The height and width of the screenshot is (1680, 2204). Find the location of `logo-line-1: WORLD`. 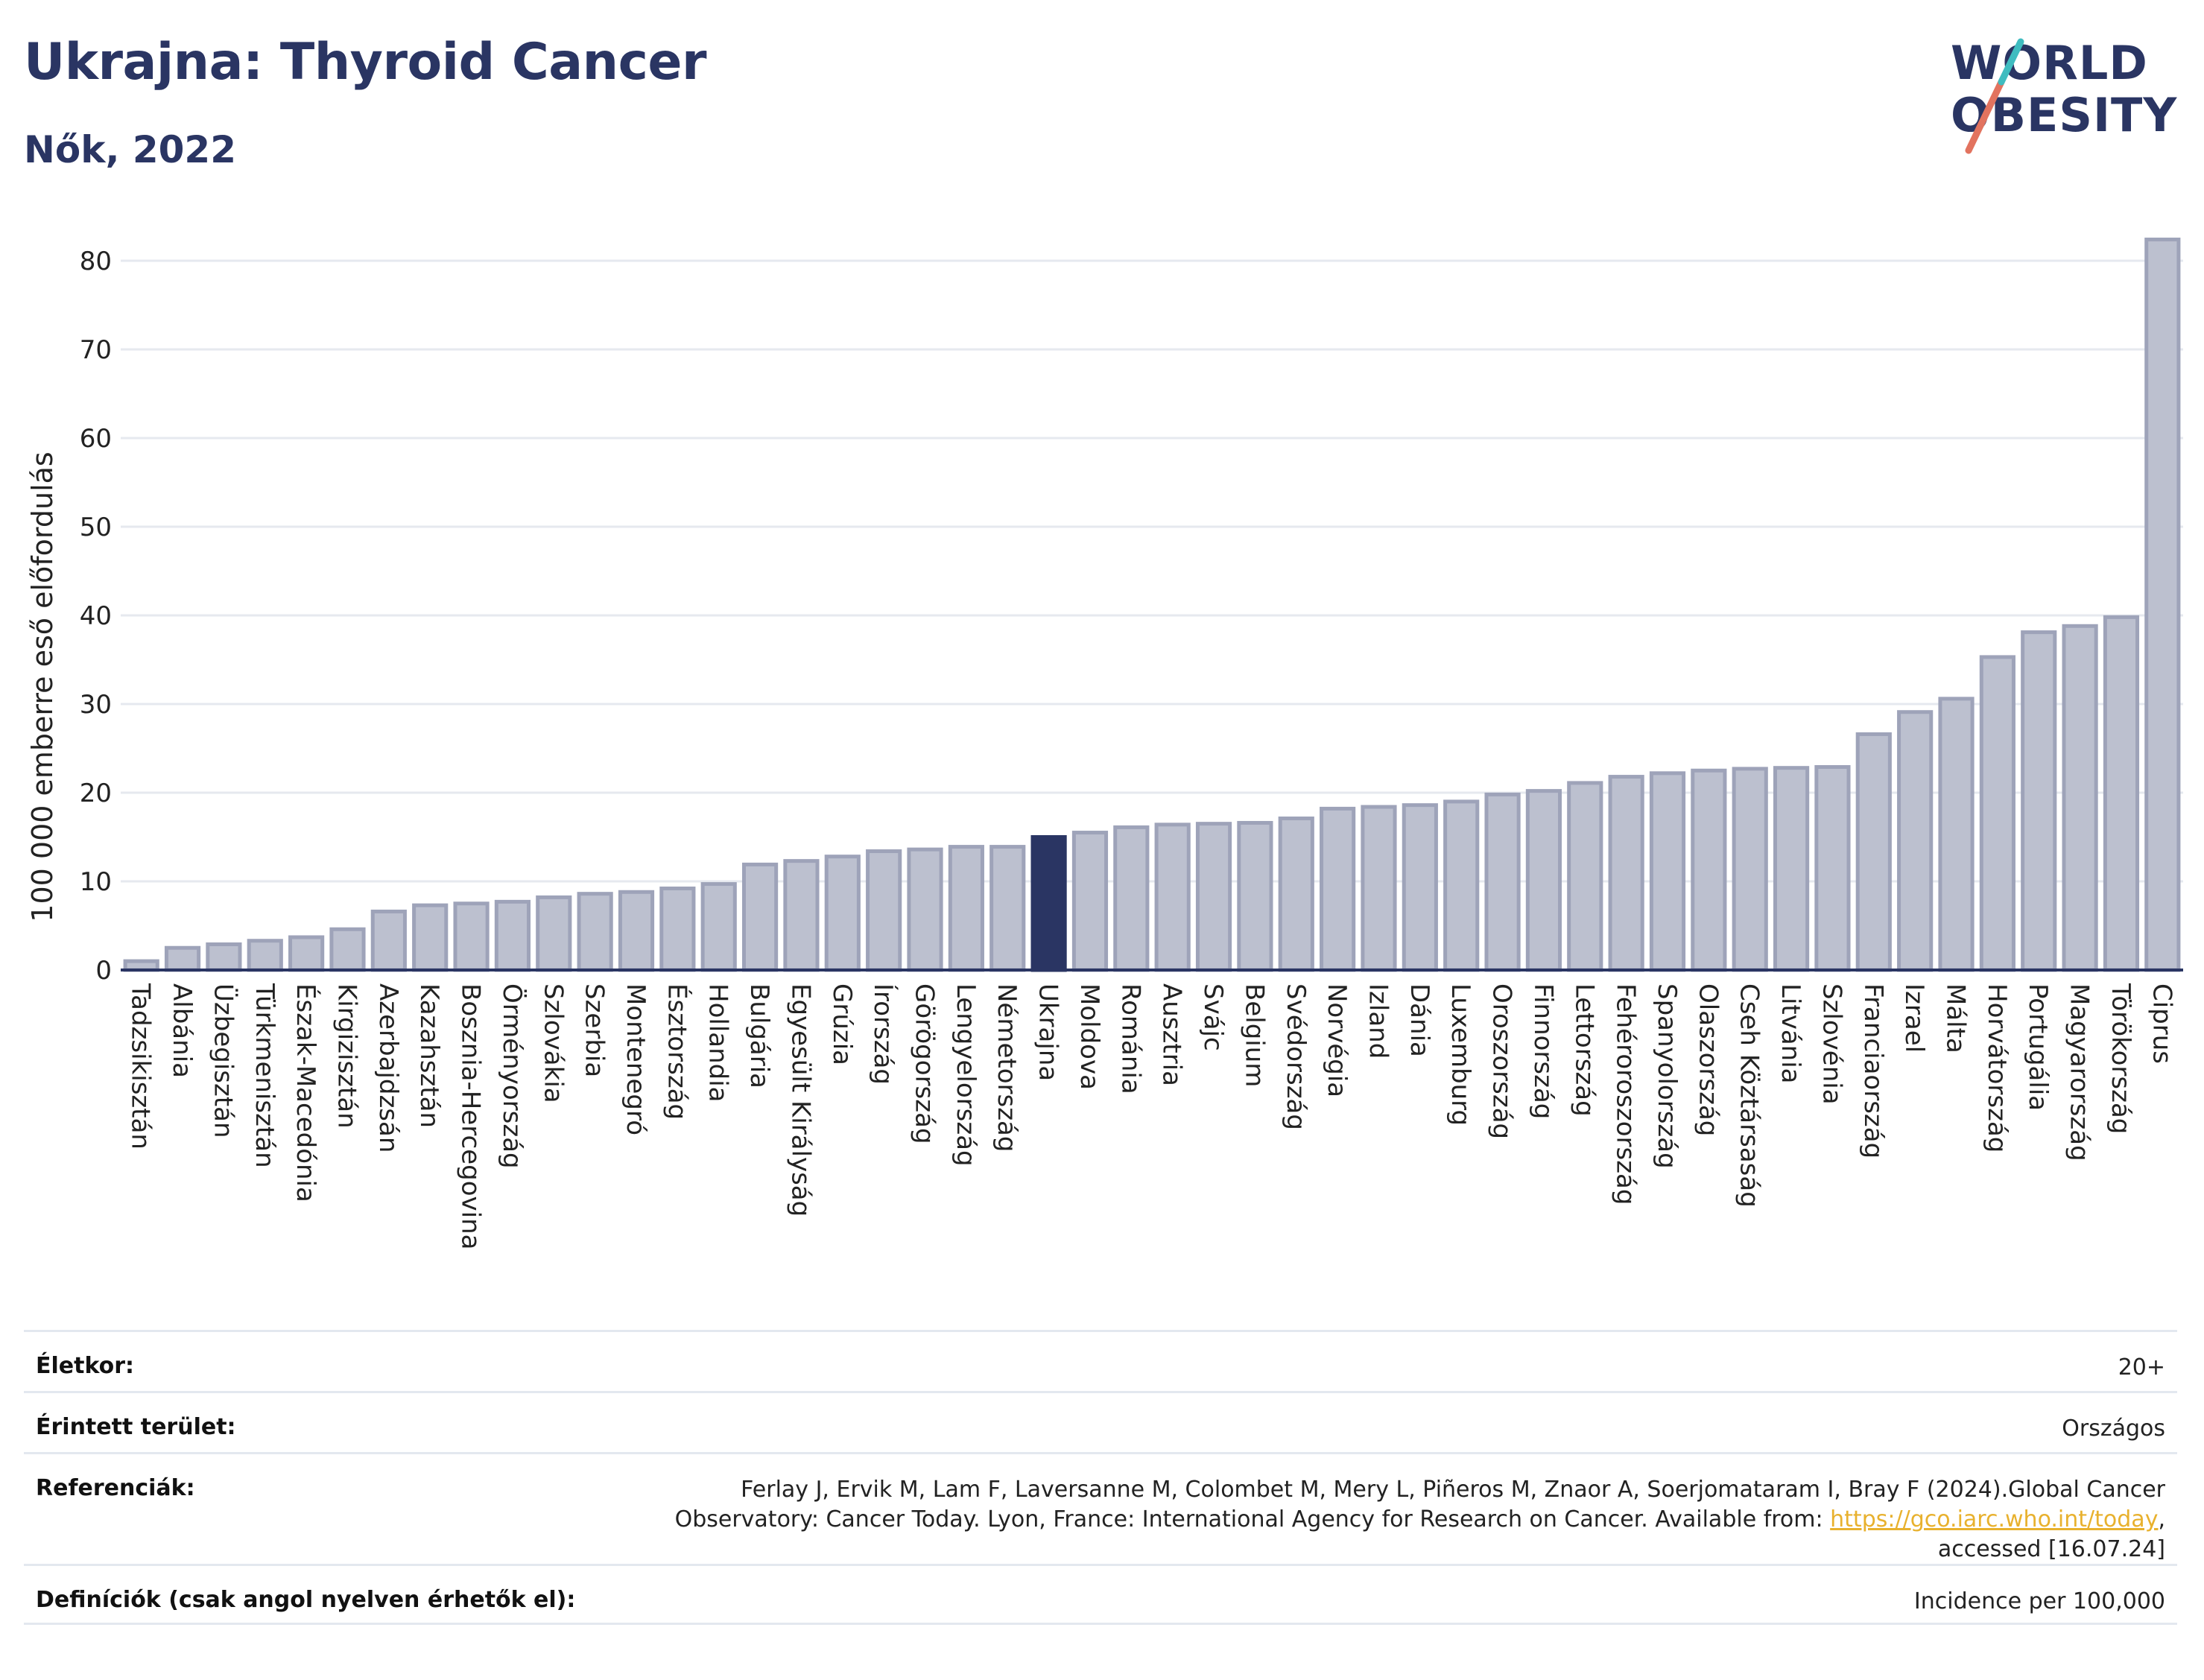

logo-line-1: WORLD is located at coordinates (2049, 63).